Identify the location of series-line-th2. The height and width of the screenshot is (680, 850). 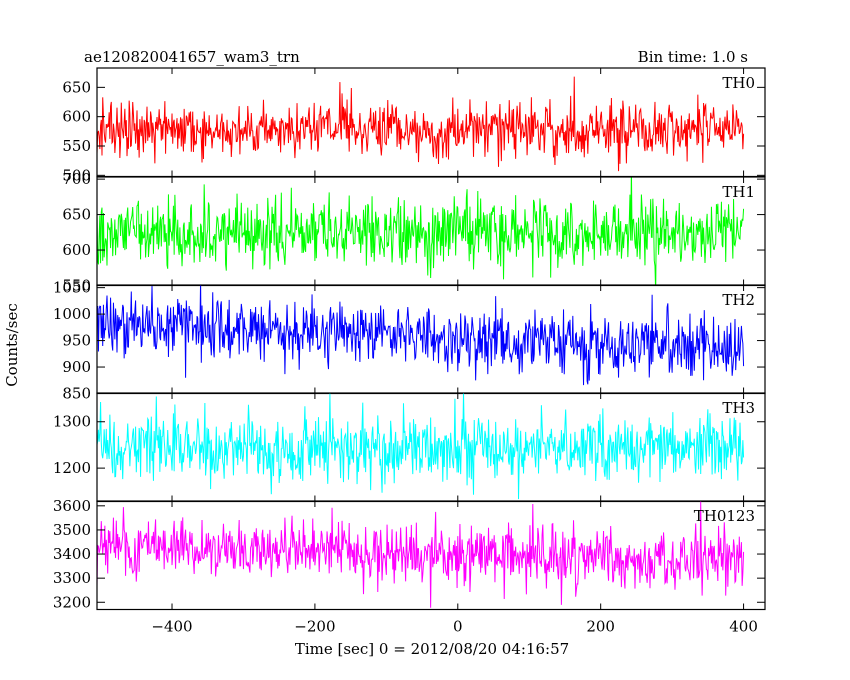
(421, 335).